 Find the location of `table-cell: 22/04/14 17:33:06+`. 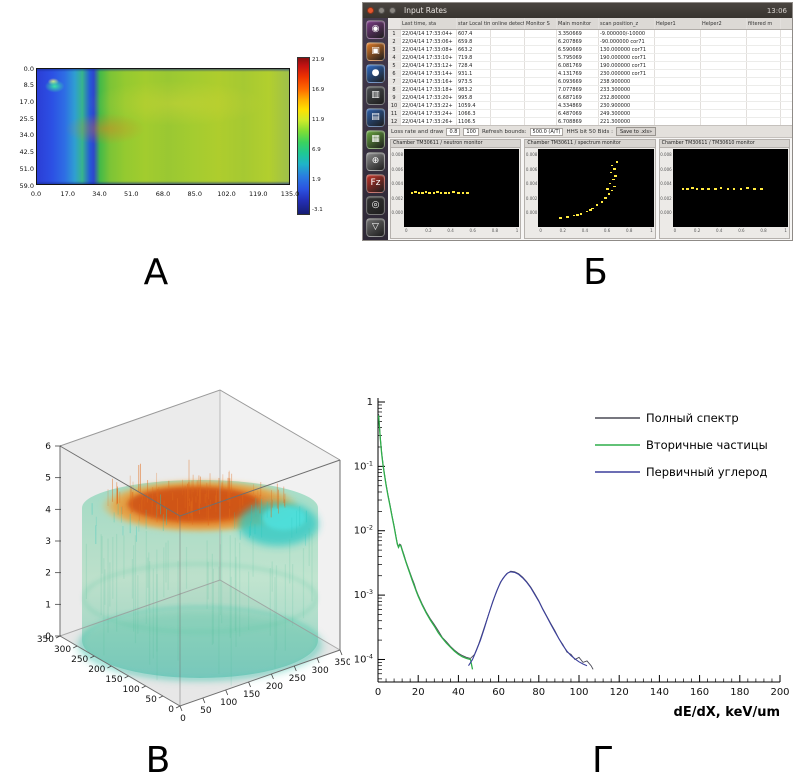

table-cell: 22/04/14 17:33:06+ is located at coordinates (429, 41).